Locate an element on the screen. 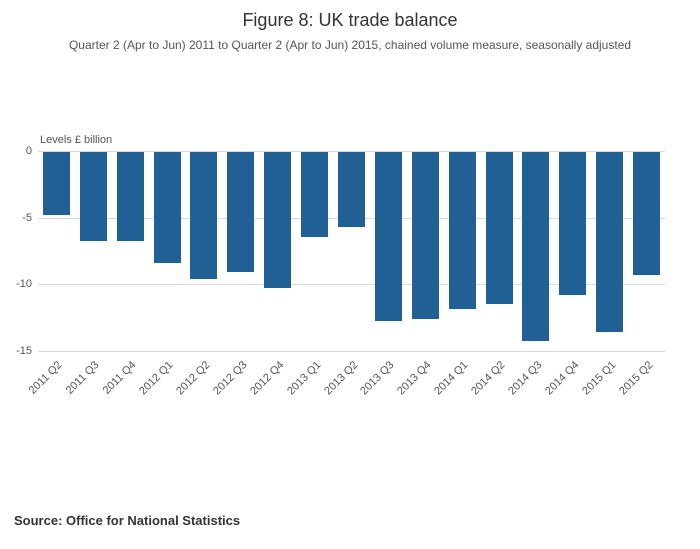  y-axis-title: Levels £ billion is located at coordinates (76, 140).